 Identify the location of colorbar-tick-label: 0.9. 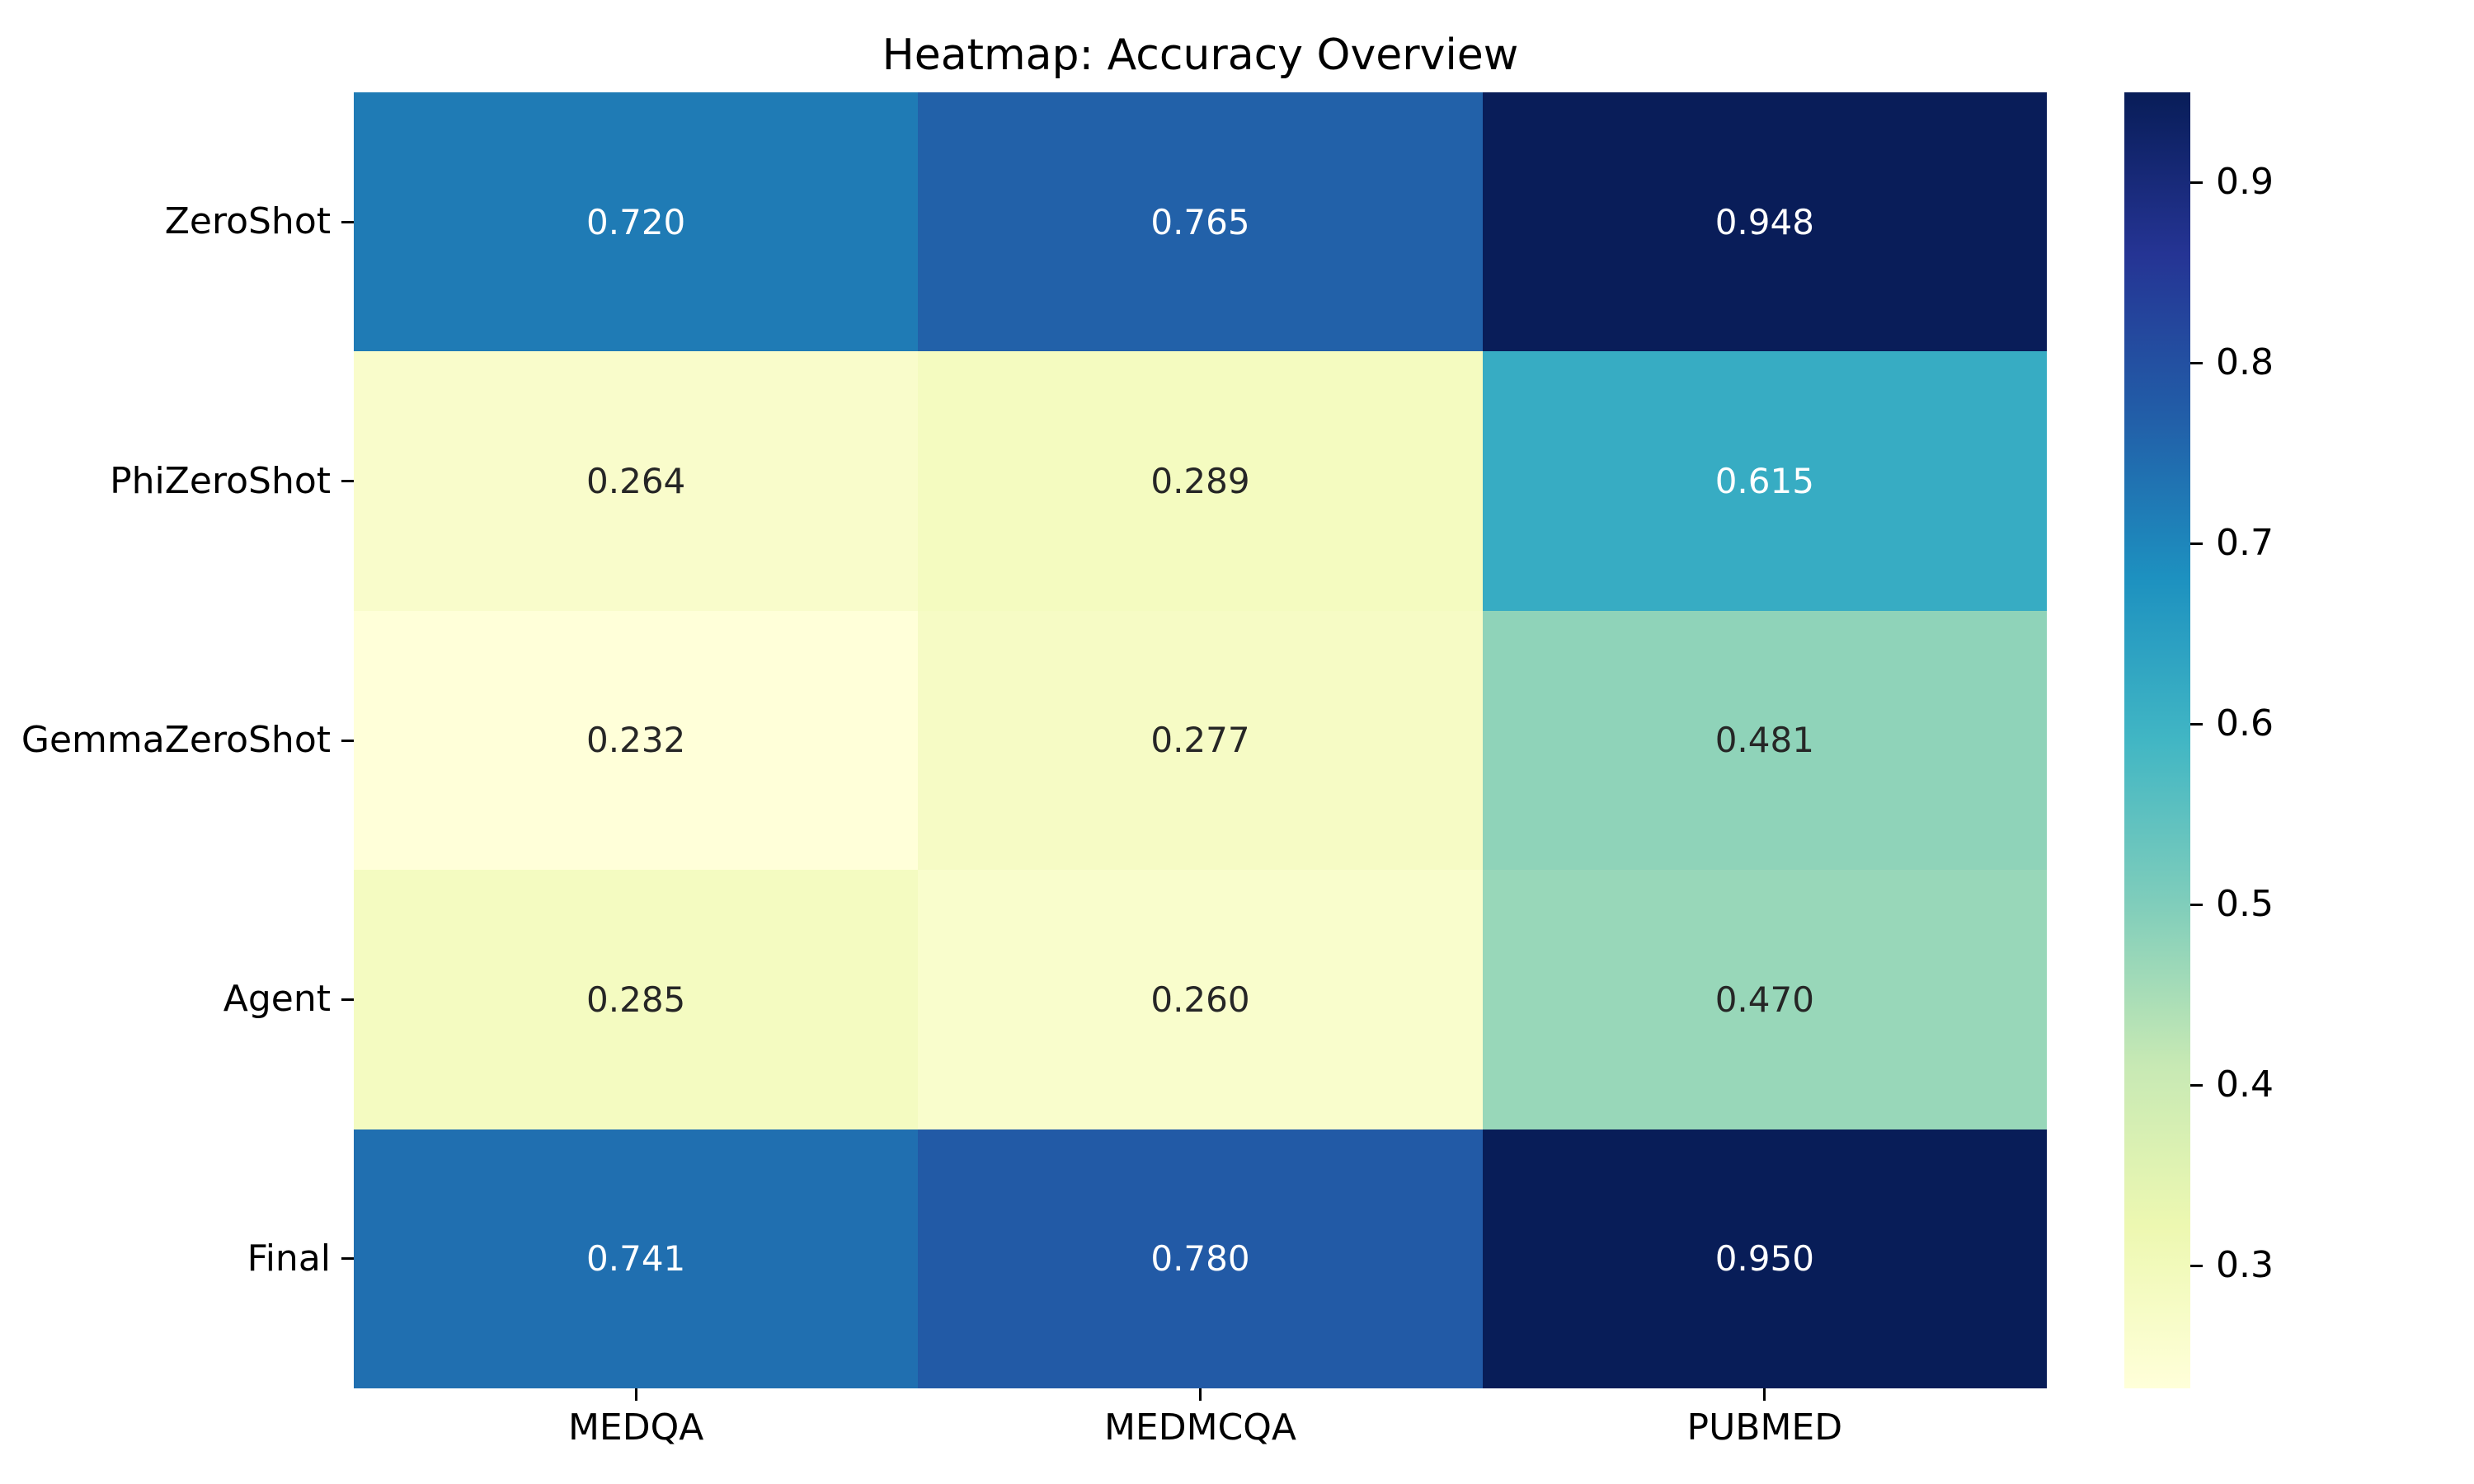
(2245, 182).